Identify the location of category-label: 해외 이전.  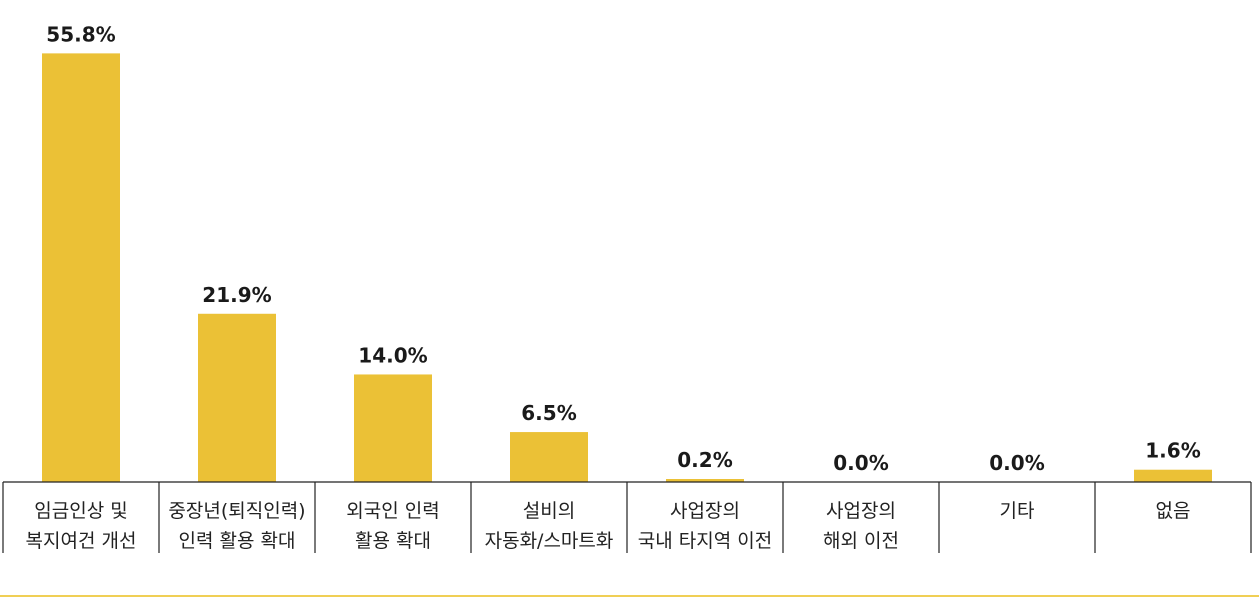
(861, 541).